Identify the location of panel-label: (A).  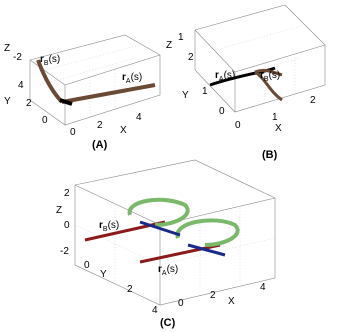
(100, 145).